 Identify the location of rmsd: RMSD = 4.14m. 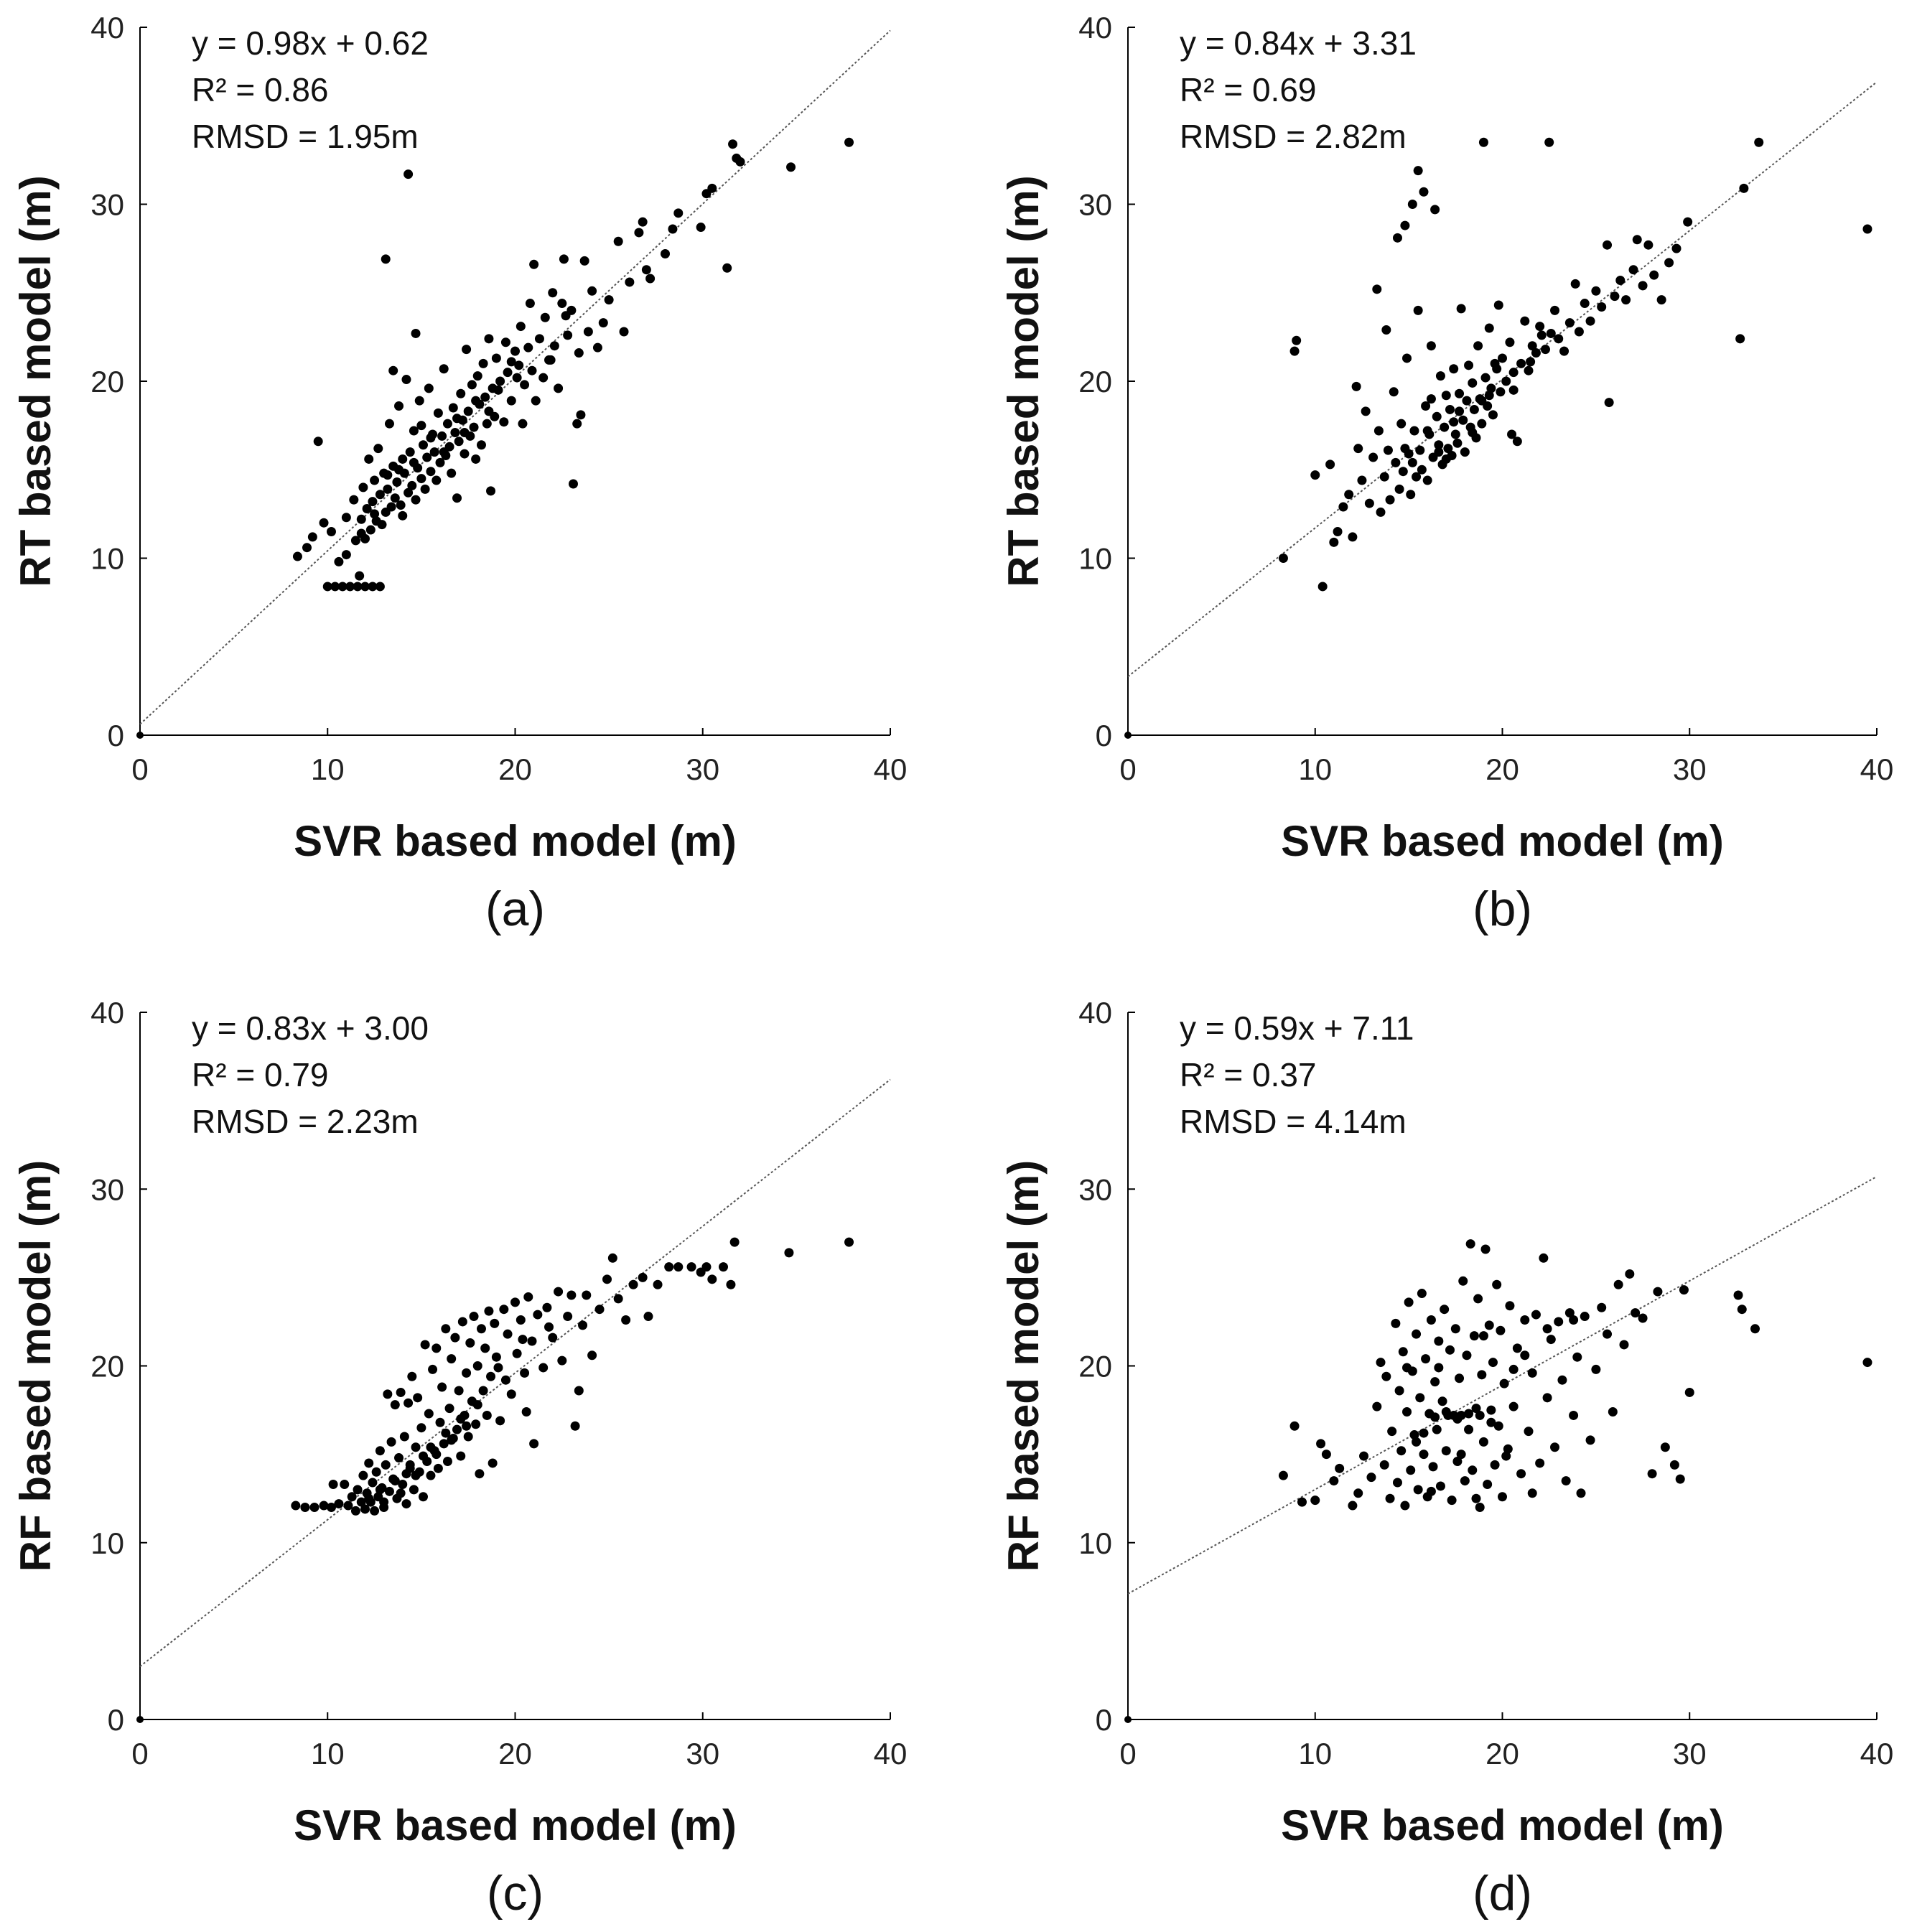
(1293, 1121).